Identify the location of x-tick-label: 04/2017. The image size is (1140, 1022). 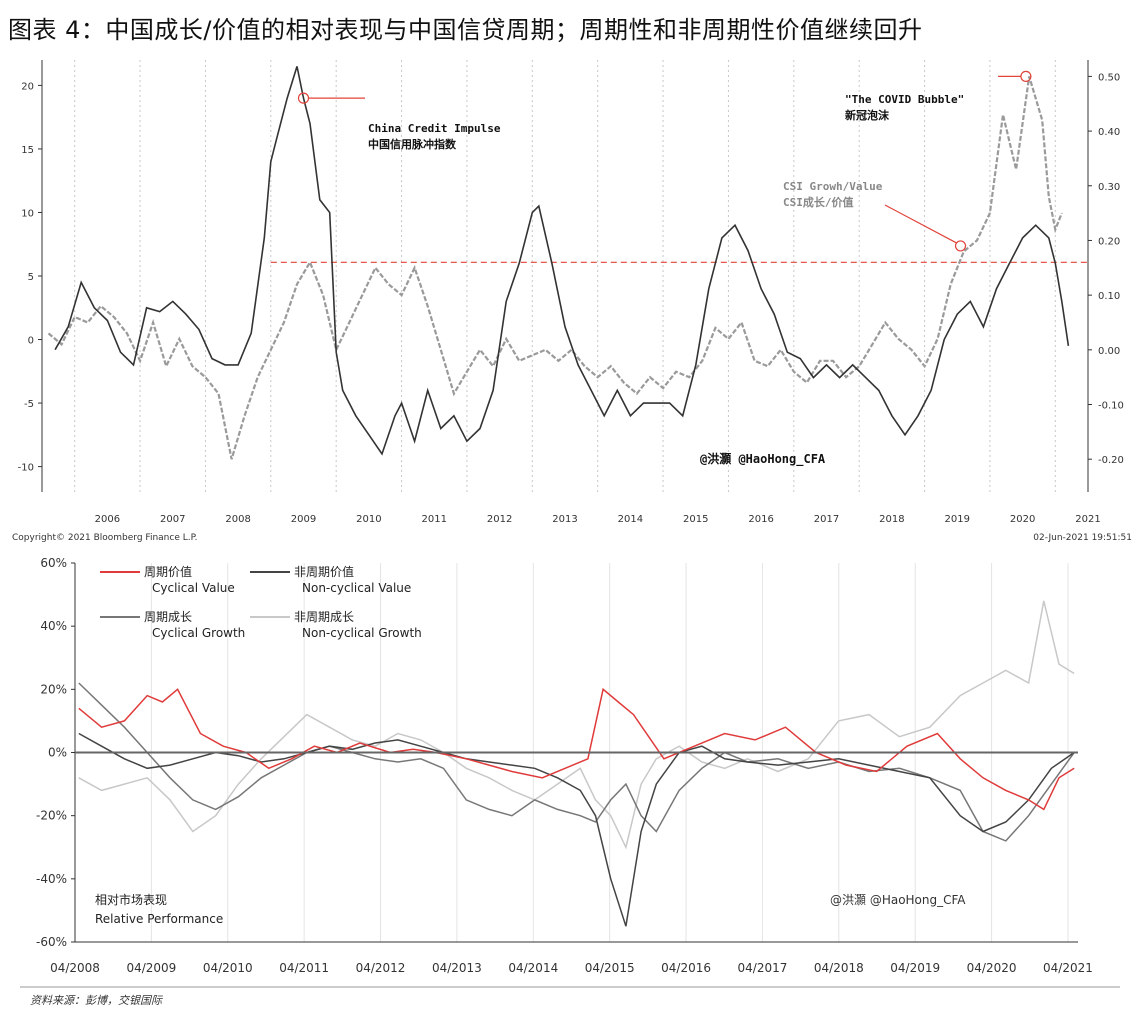
(763, 968).